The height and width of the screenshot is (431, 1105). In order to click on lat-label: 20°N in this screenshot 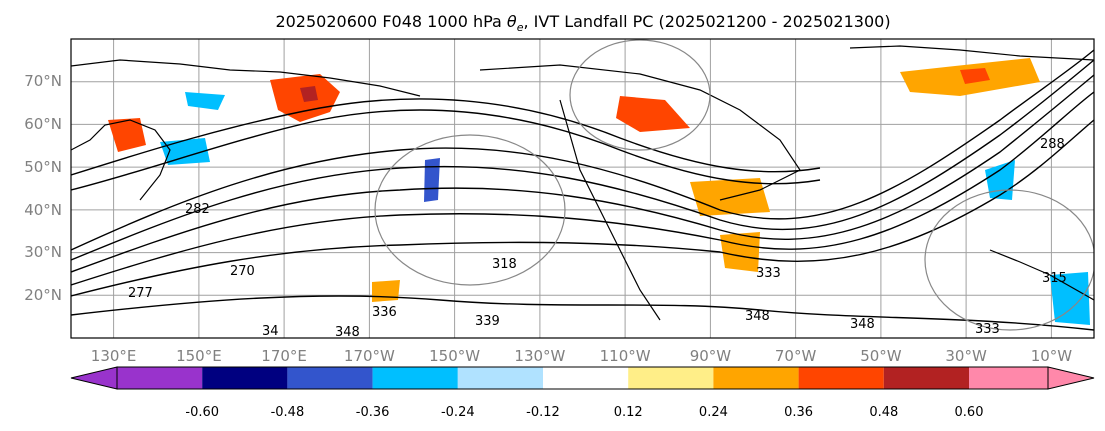, I will do `click(43, 295)`.